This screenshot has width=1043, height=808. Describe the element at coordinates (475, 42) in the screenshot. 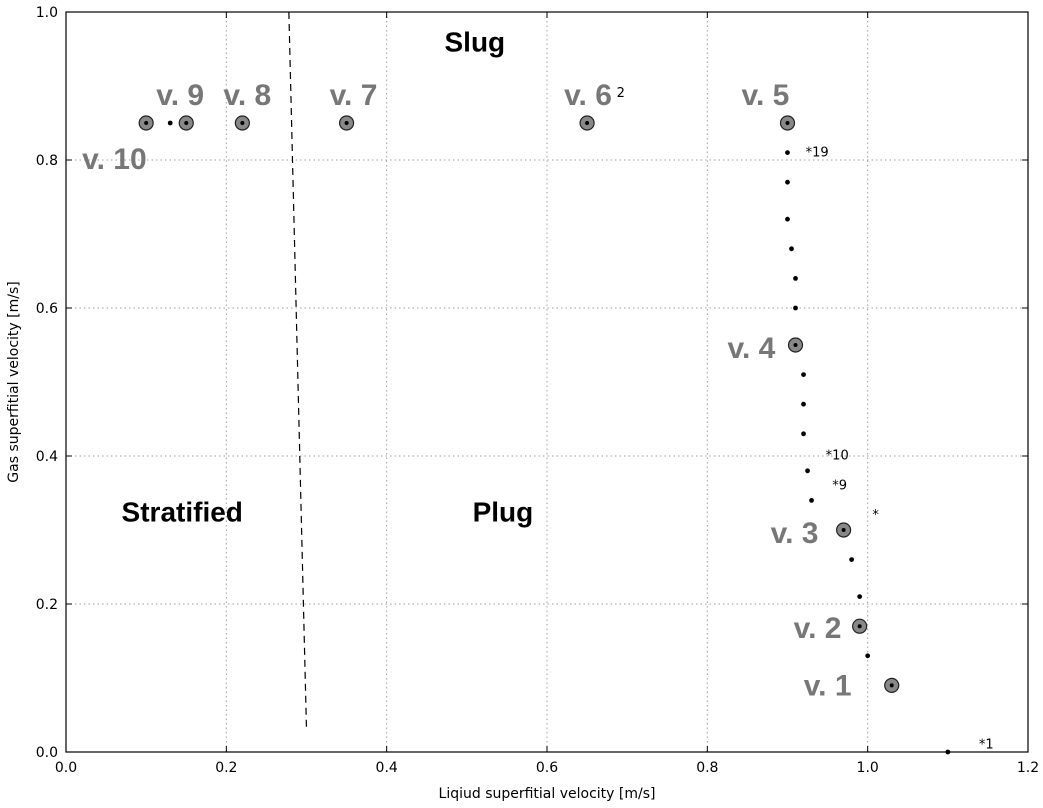

I see `region-label-slug: Slug` at that location.